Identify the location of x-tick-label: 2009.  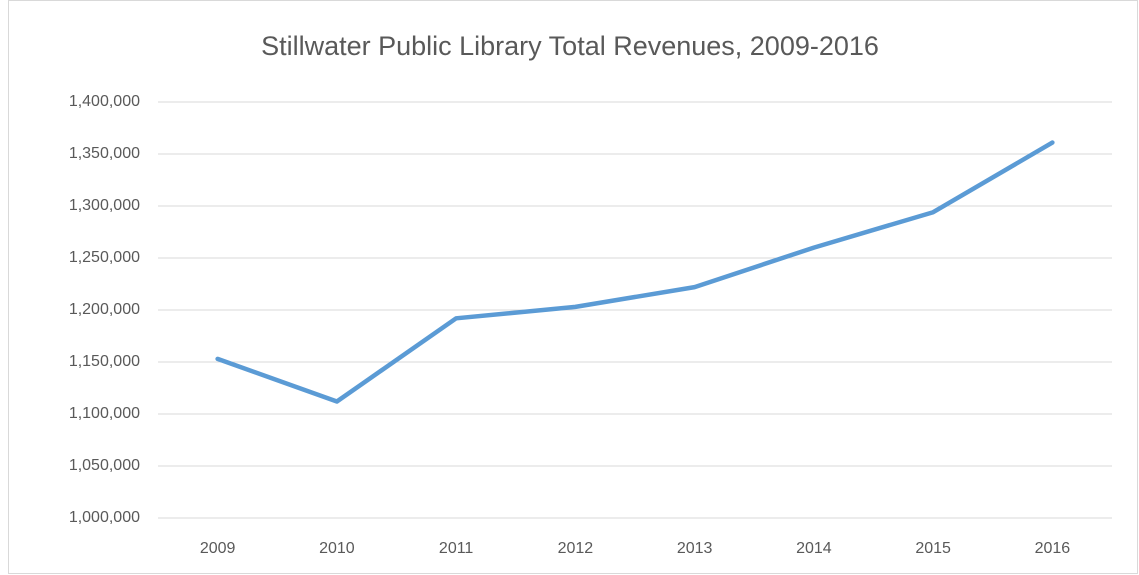
(218, 548).